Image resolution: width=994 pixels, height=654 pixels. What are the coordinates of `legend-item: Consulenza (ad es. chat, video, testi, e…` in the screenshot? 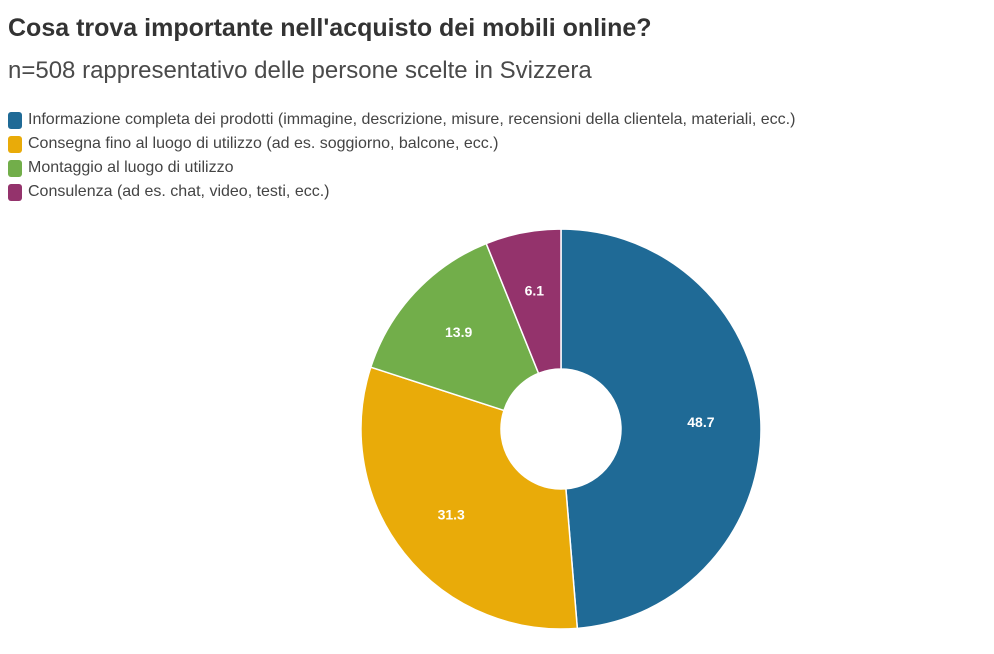 It's located at (401, 192).